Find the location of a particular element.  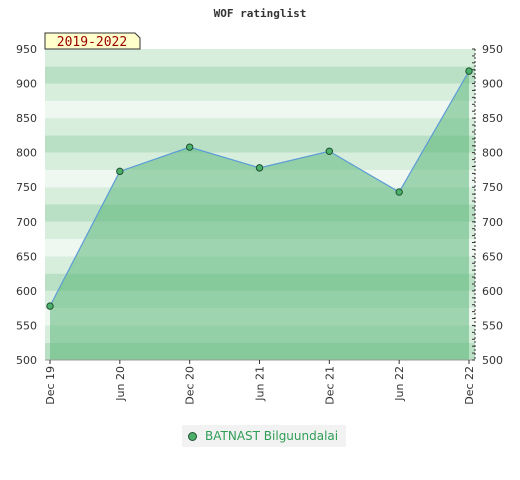

y-tick-label-left: 750 is located at coordinates (26, 187).